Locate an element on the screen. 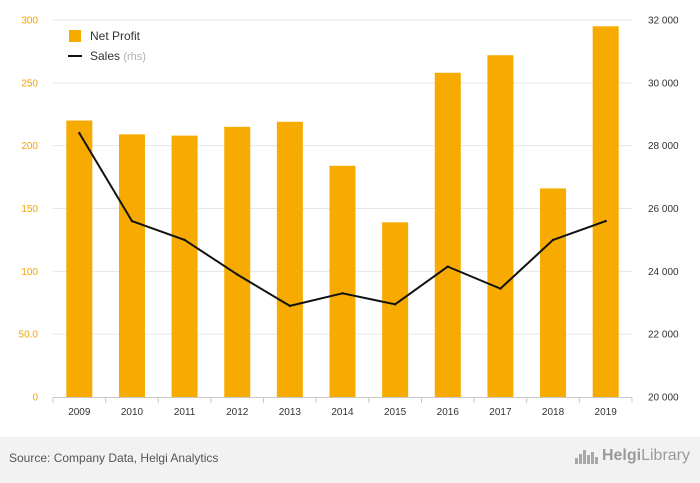 Image resolution: width=700 pixels, height=483 pixels. source-note: Source: Company Data, Helgi Analytics is located at coordinates (114, 458).